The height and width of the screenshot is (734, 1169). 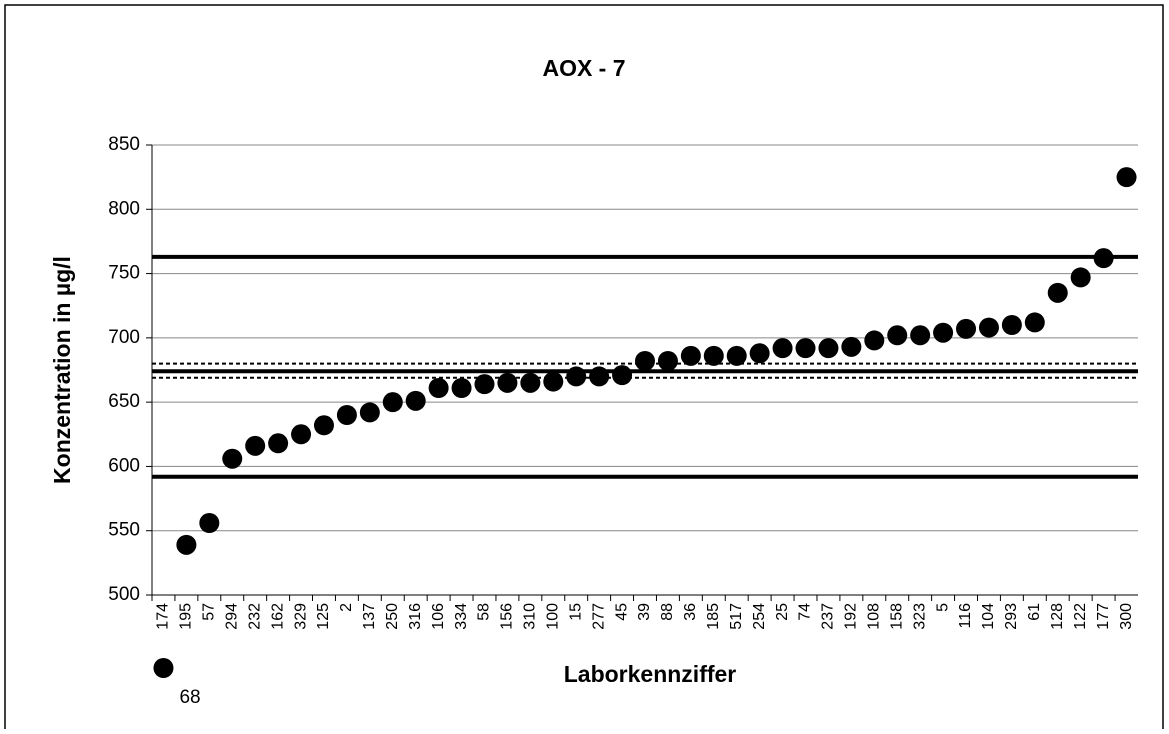 I want to click on x-tick-label: 15, so click(x=575, y=612).